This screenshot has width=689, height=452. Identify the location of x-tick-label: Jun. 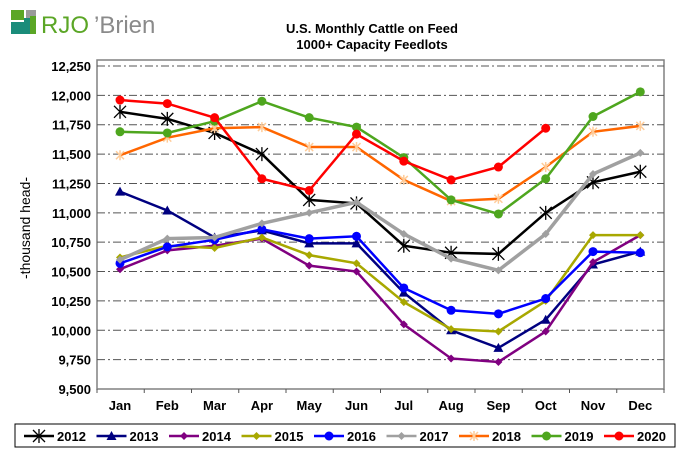
(356, 405).